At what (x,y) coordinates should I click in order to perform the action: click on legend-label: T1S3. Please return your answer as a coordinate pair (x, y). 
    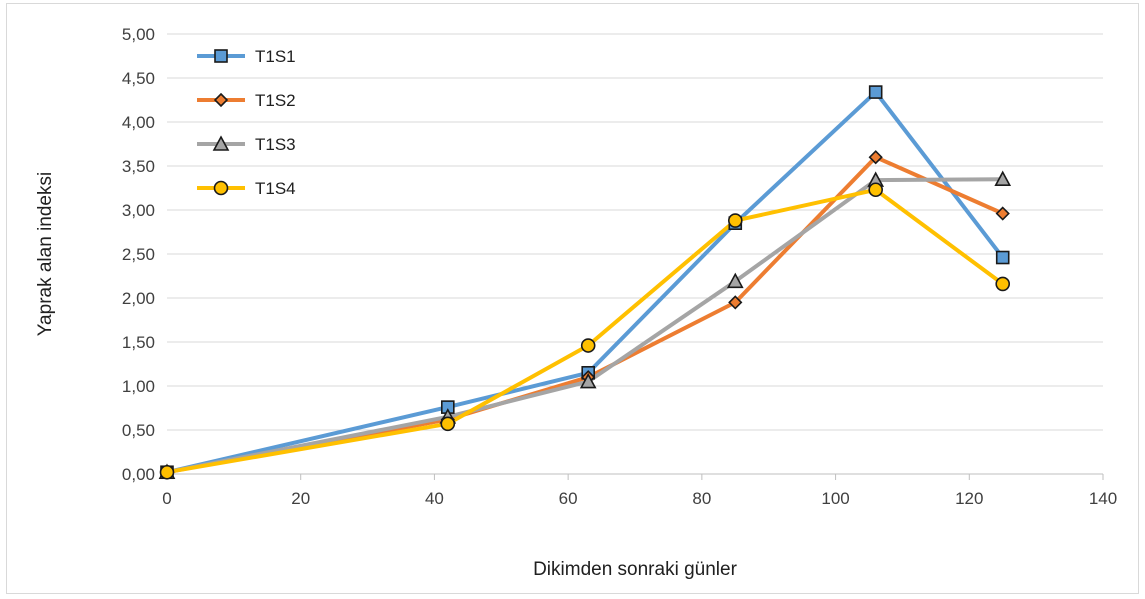
    Looking at the image, I should click on (275, 144).